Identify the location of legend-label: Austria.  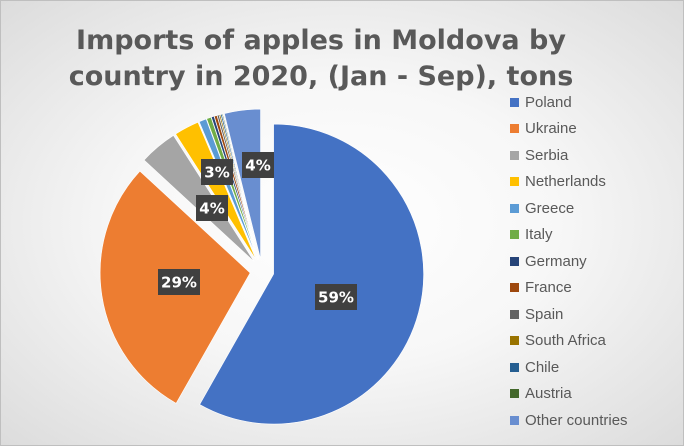
(548, 394).